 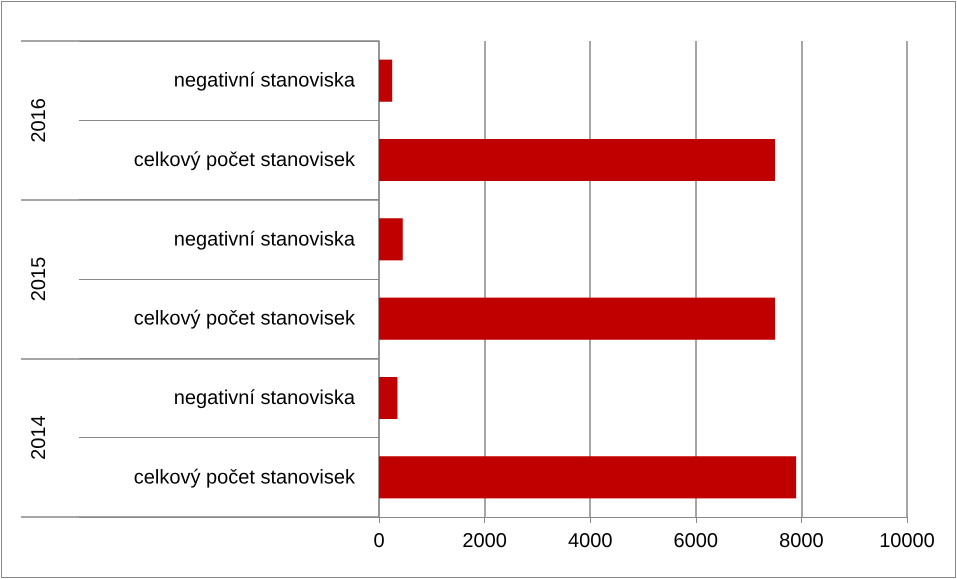 I want to click on x-tick-label: 10000, so click(x=907, y=541).